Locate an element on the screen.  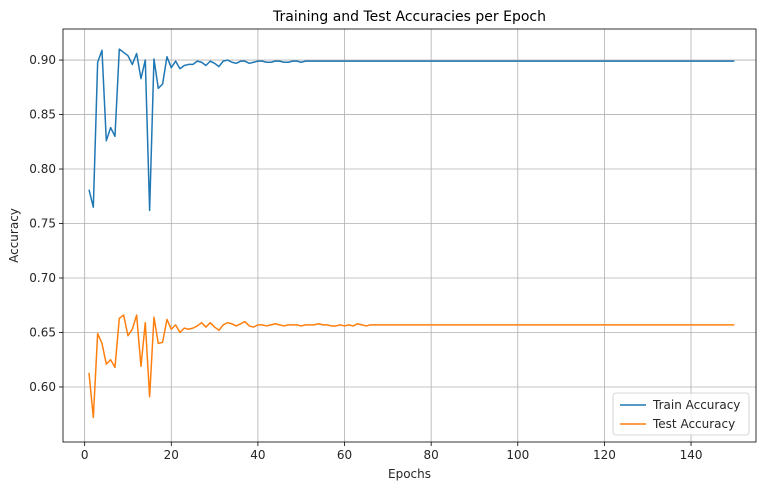
x-tick-label: 40 is located at coordinates (257, 455).